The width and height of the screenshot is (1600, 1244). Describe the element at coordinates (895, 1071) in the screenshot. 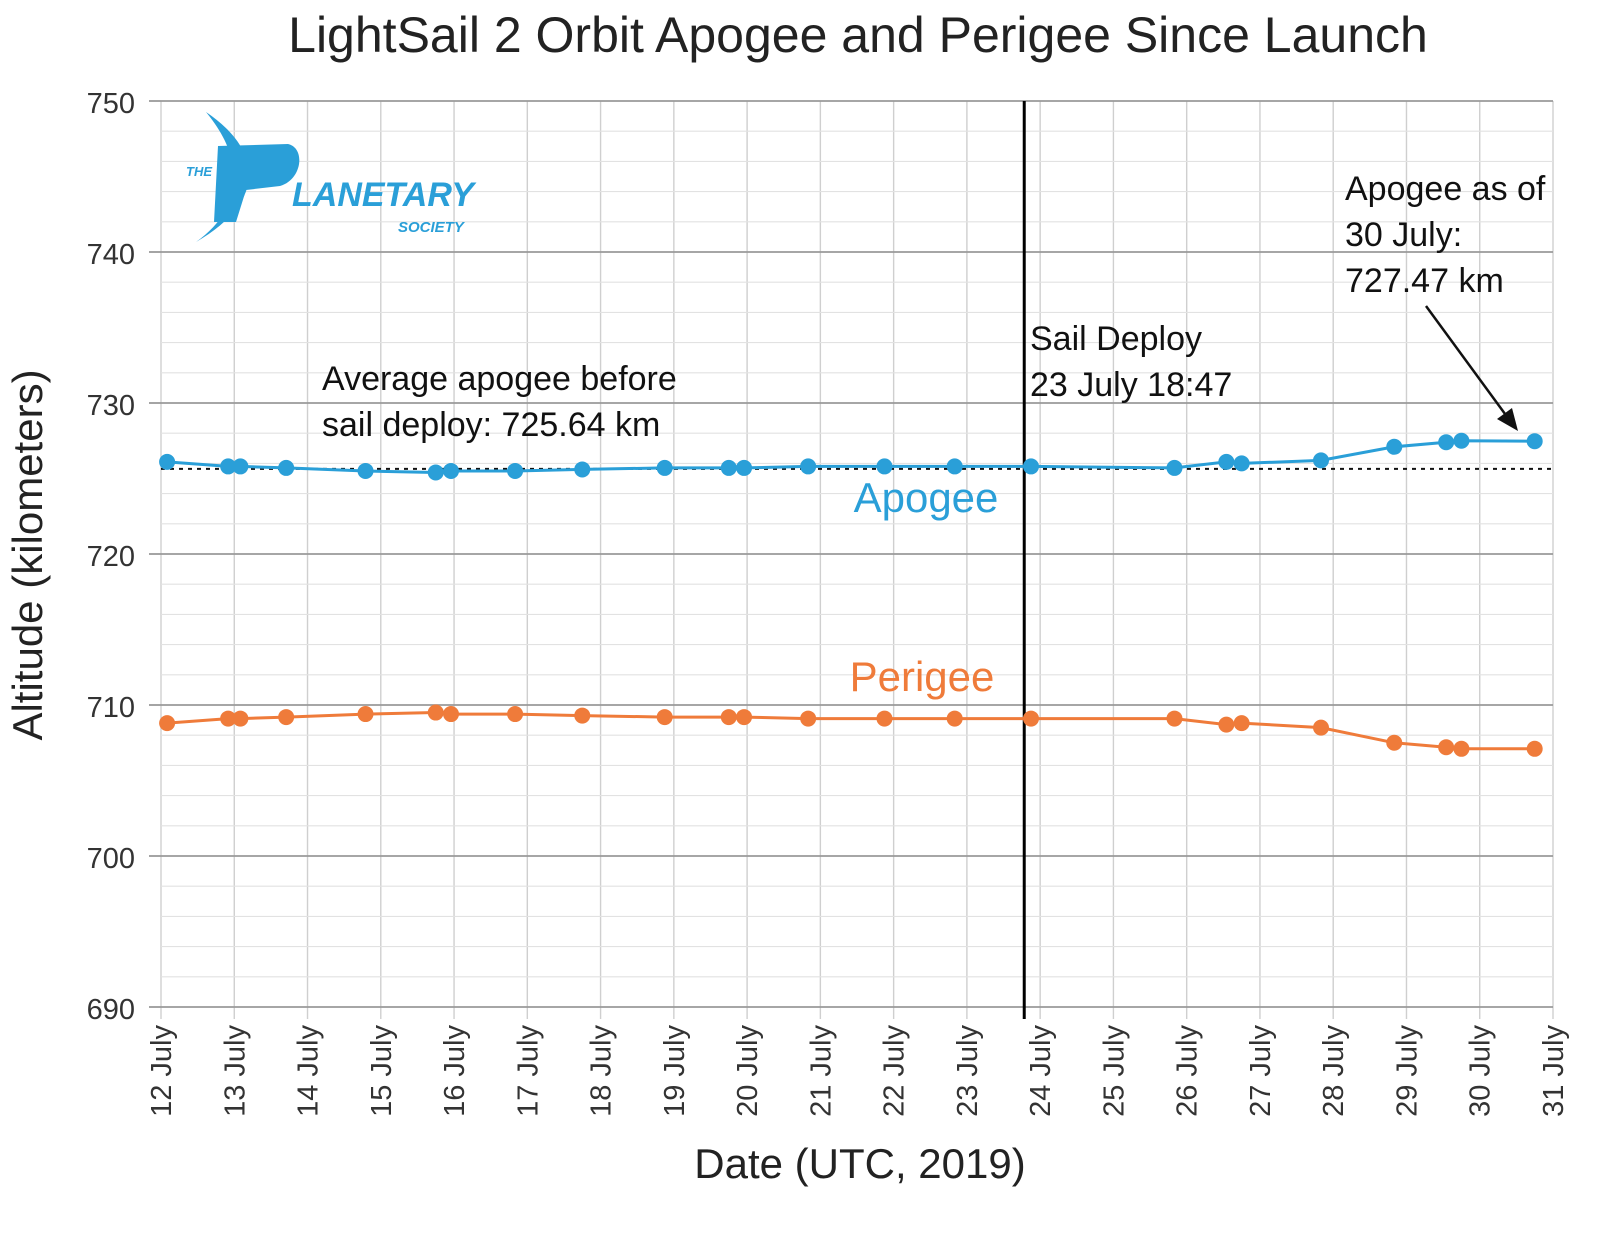

I see `x-tick-label: 22 July` at that location.